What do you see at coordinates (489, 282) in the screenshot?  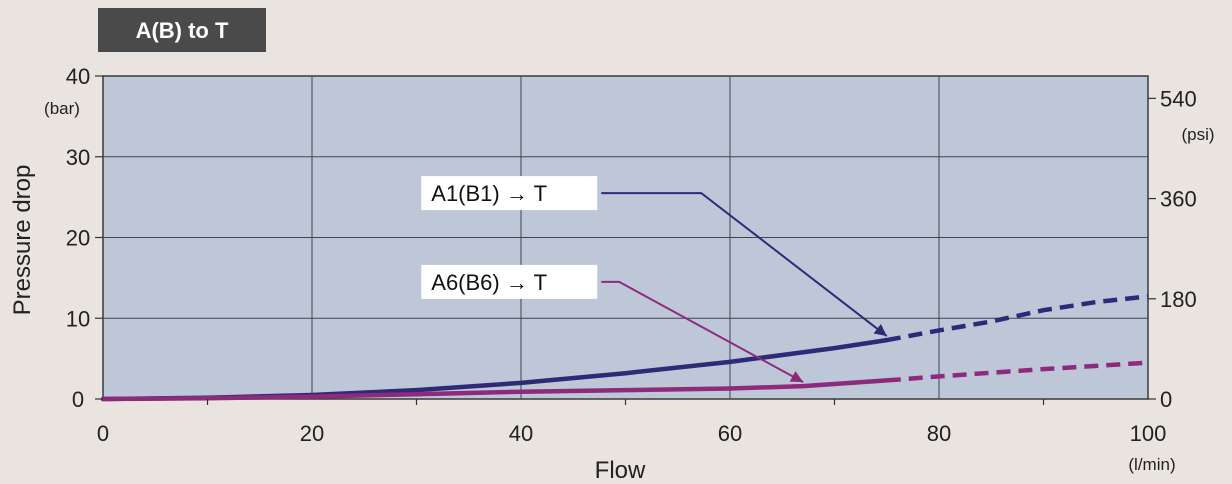 I see `series-label-2: A6(B6) → T` at bounding box center [489, 282].